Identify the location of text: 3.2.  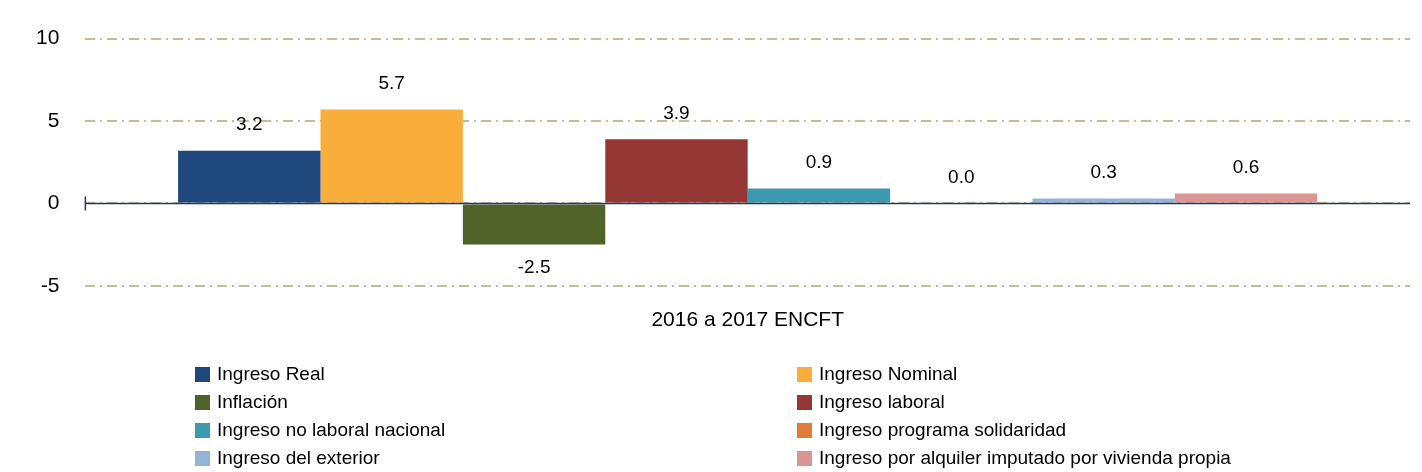
(249, 124).